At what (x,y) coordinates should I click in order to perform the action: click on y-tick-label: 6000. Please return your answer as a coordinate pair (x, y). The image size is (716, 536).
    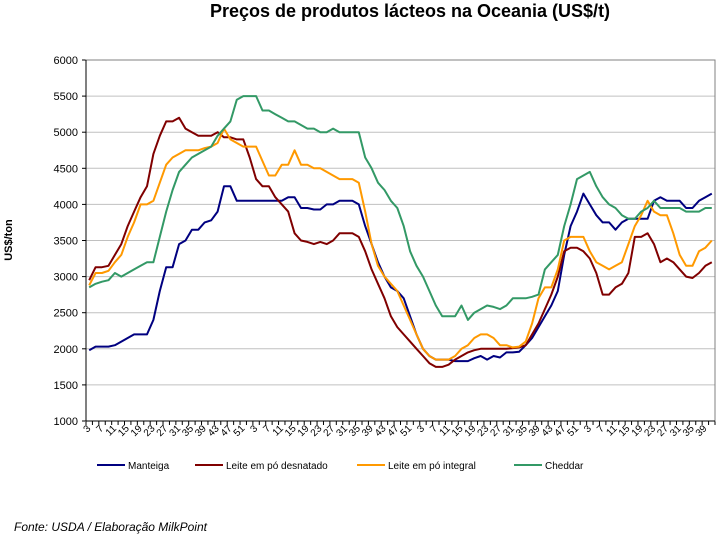
    Looking at the image, I should click on (66, 61).